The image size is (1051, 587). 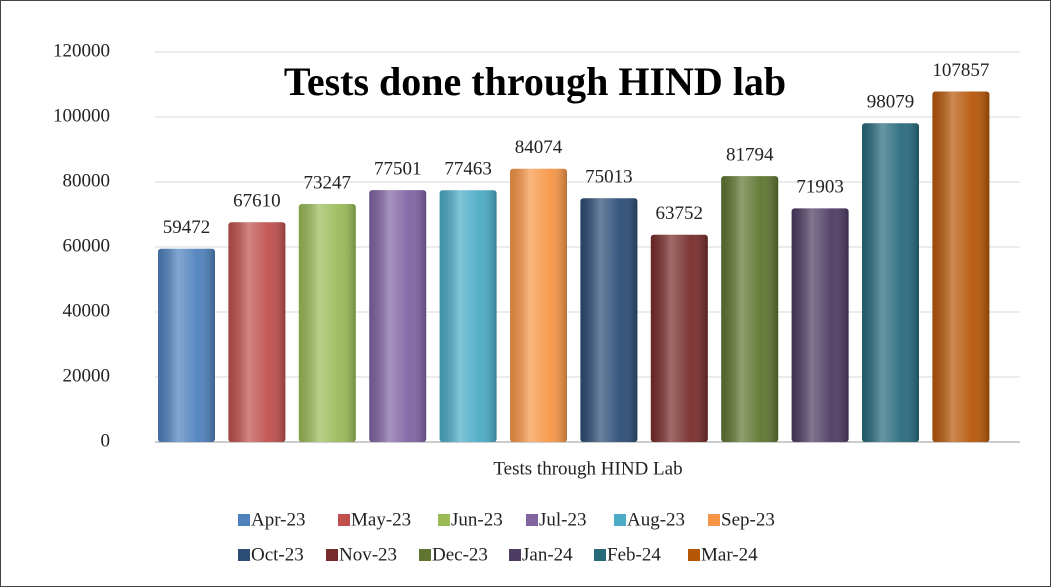 What do you see at coordinates (477, 519) in the screenshot?
I see `legend-label: Jun-23` at bounding box center [477, 519].